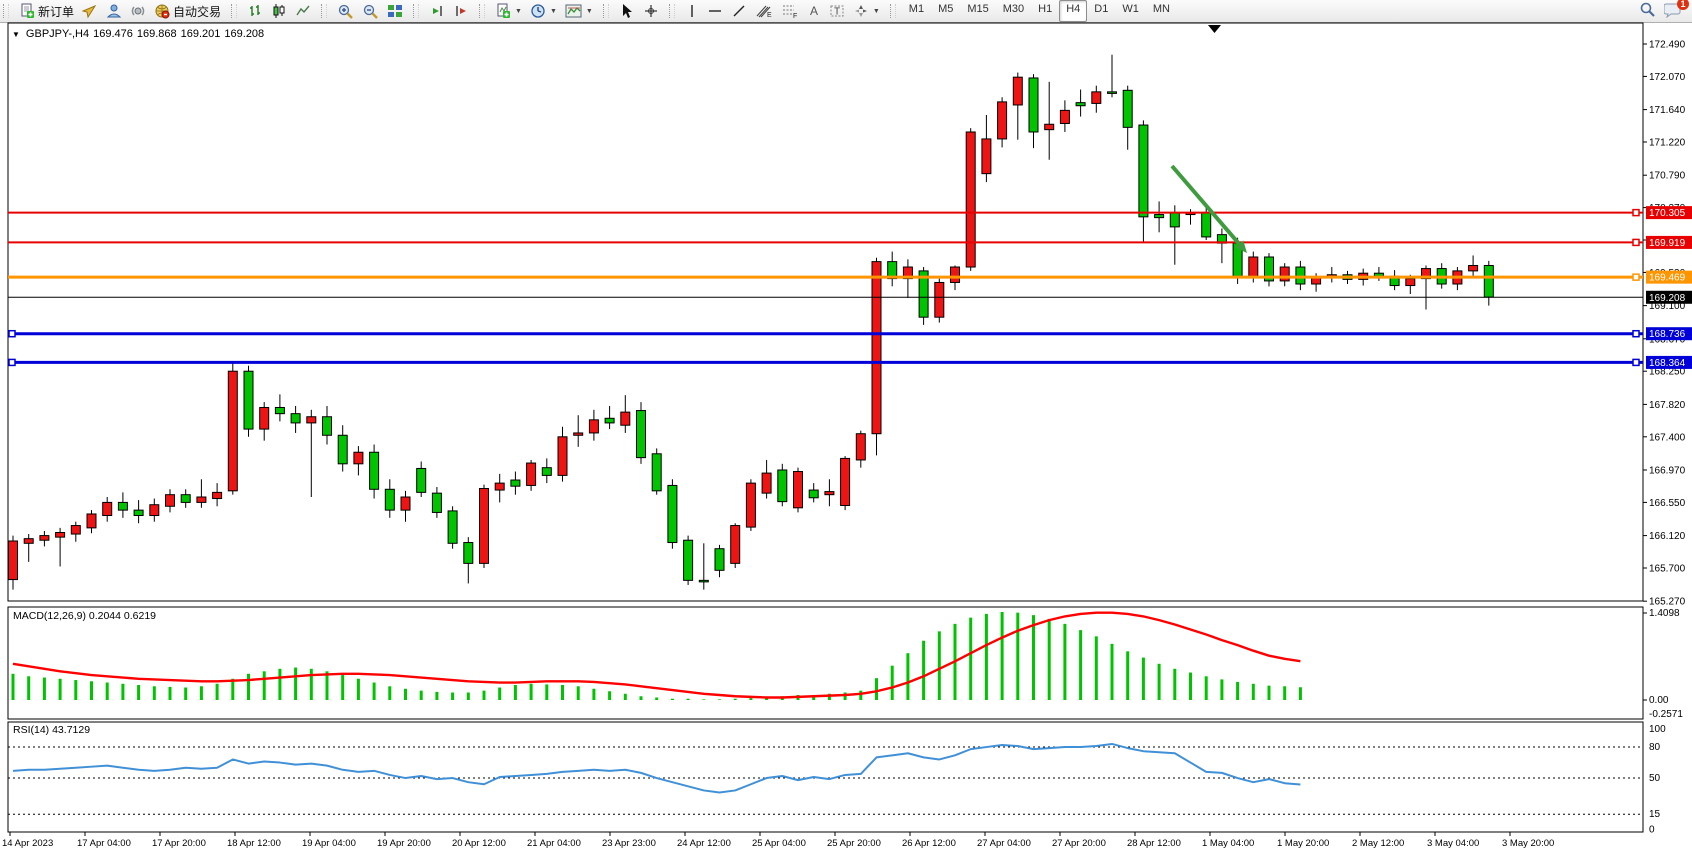  Describe the element at coordinates (1667, 569) in the screenshot. I see `axis-label: 165.700` at that location.